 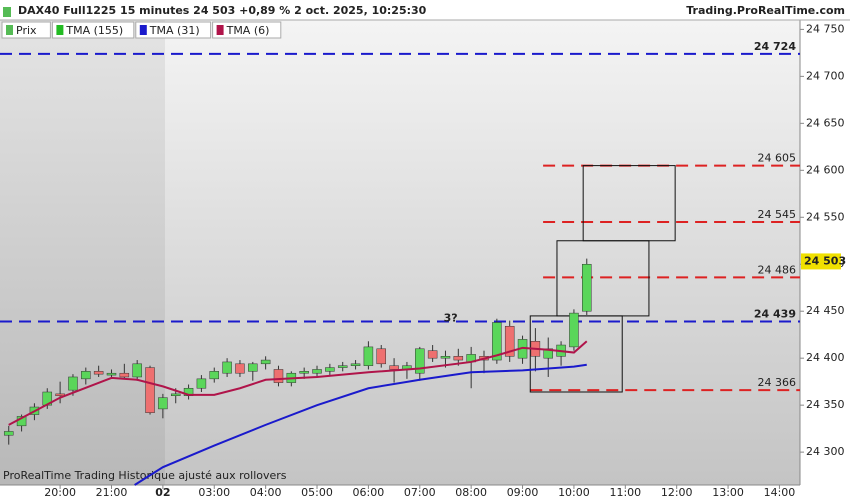 I want to click on source: Trading.ProRealTime.com, so click(x=765, y=10).